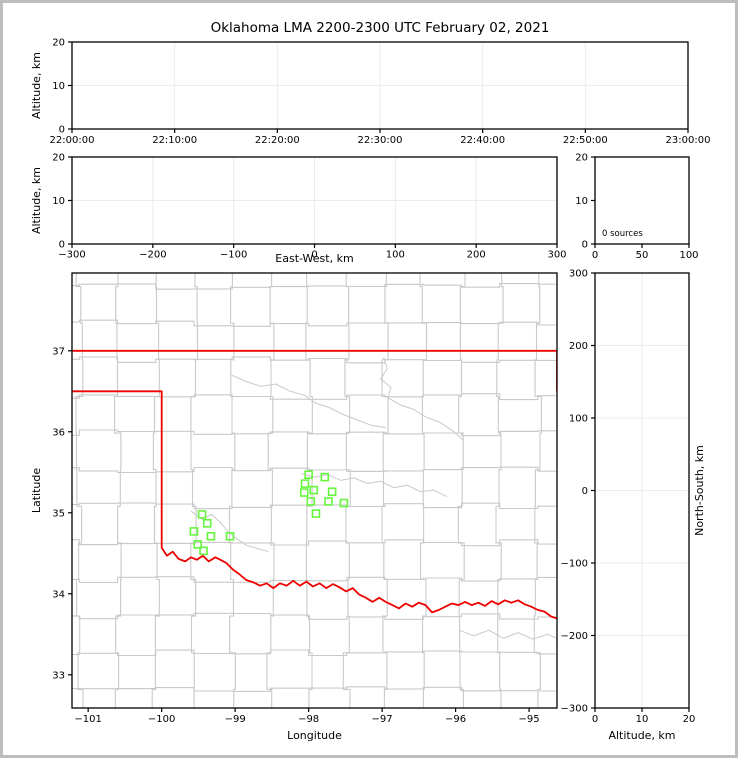  I want to click on tick-label: 23:00:00, so click(688, 140).